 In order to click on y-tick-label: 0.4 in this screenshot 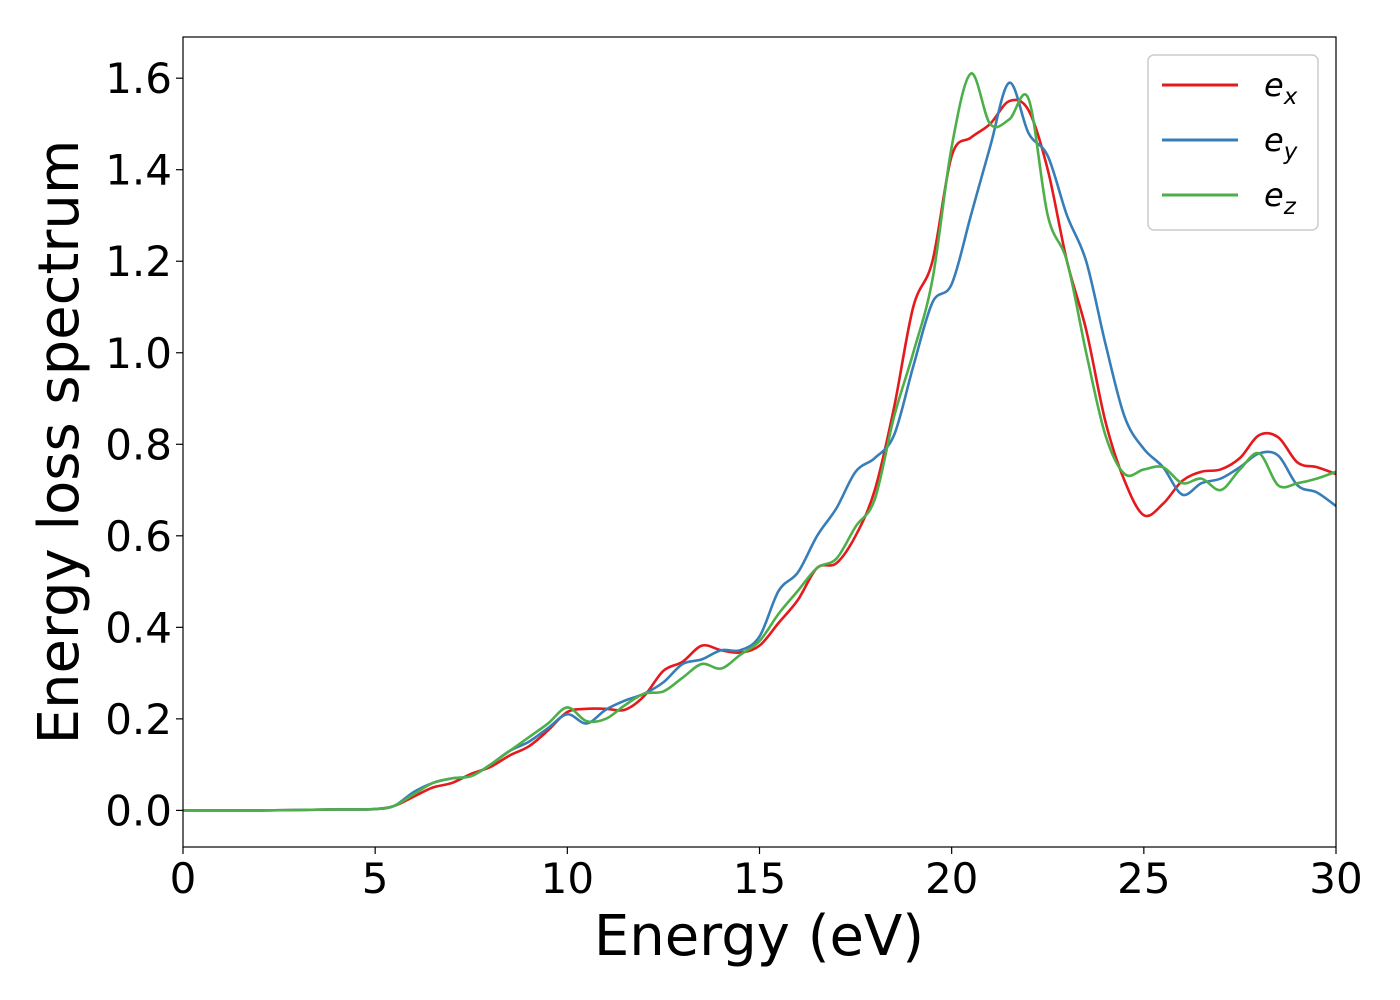, I will do `click(138, 627)`.